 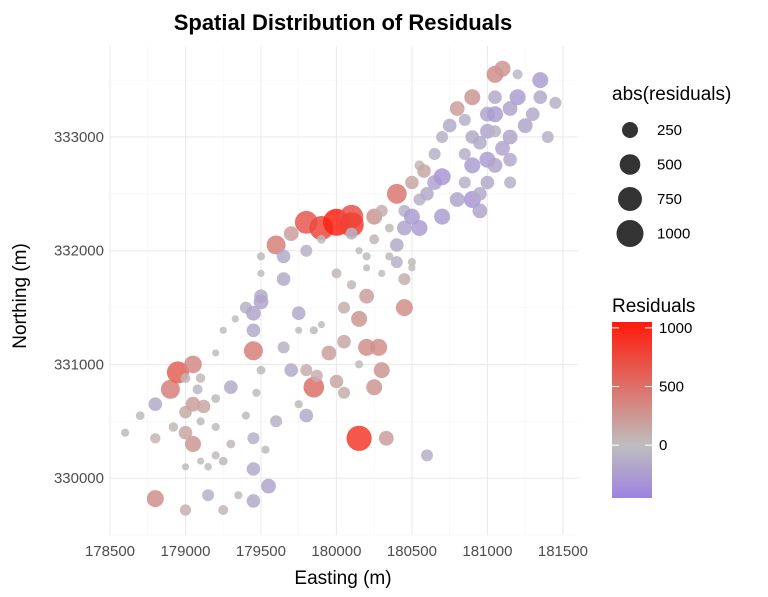 I want to click on x-tick-label: 178500, so click(x=110, y=551).